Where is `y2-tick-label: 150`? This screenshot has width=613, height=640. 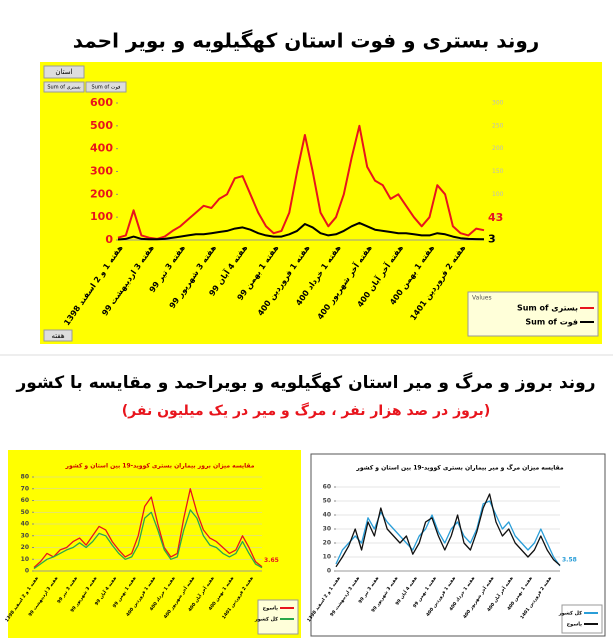 y2-tick-label: 150 is located at coordinates (498, 171).